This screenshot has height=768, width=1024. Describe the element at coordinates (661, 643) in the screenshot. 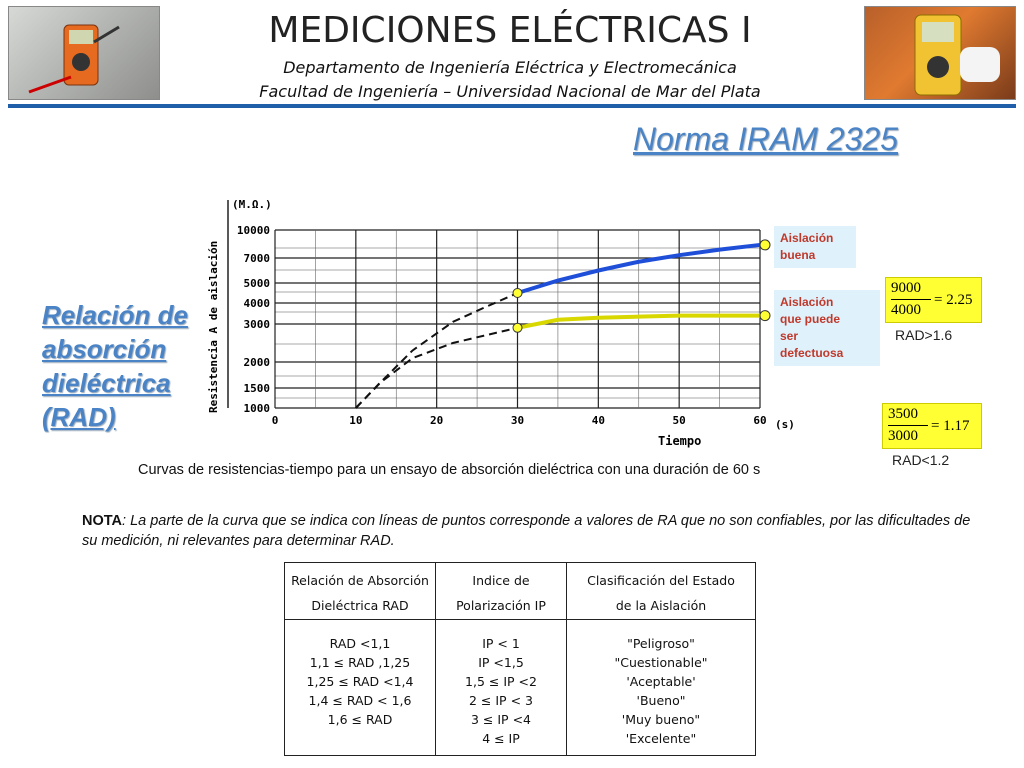

I see `classification-value: "Peligroso"` at that location.